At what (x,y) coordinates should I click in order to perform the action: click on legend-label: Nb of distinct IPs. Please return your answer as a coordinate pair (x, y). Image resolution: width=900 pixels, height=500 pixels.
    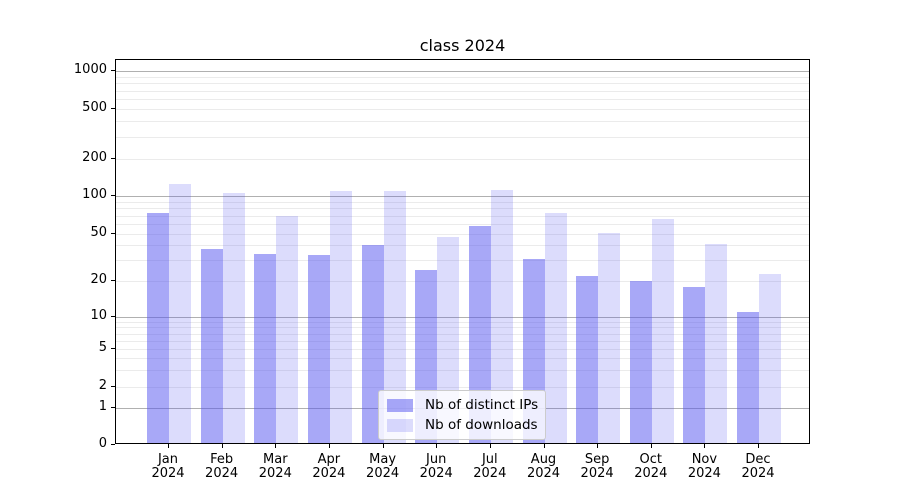
    Looking at the image, I should click on (482, 405).